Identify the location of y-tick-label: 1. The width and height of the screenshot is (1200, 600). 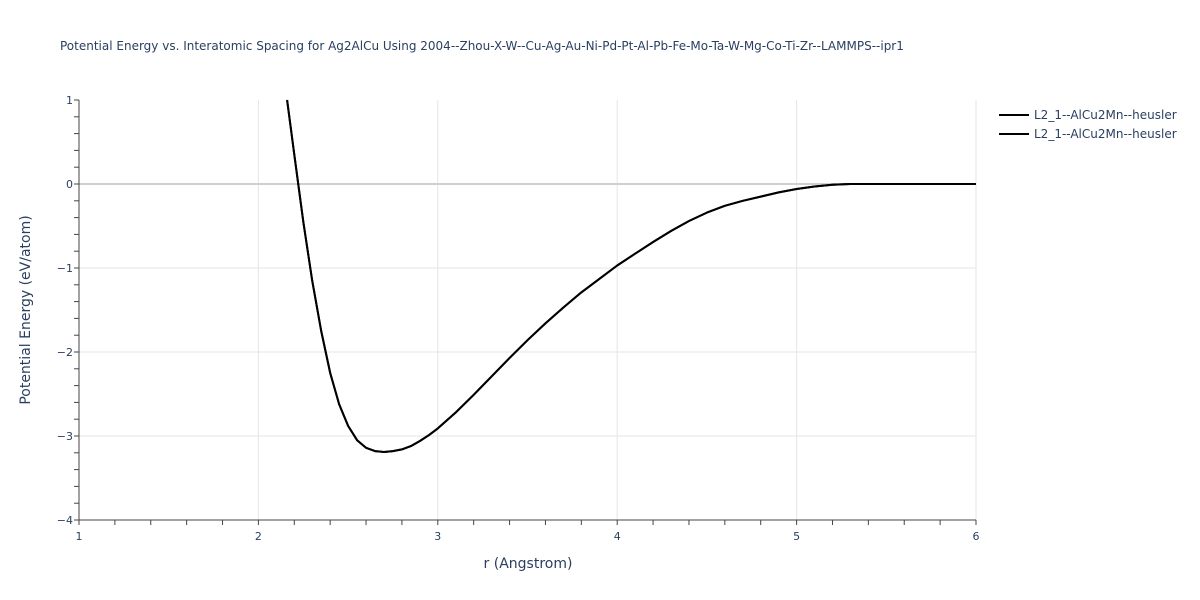
(69, 100).